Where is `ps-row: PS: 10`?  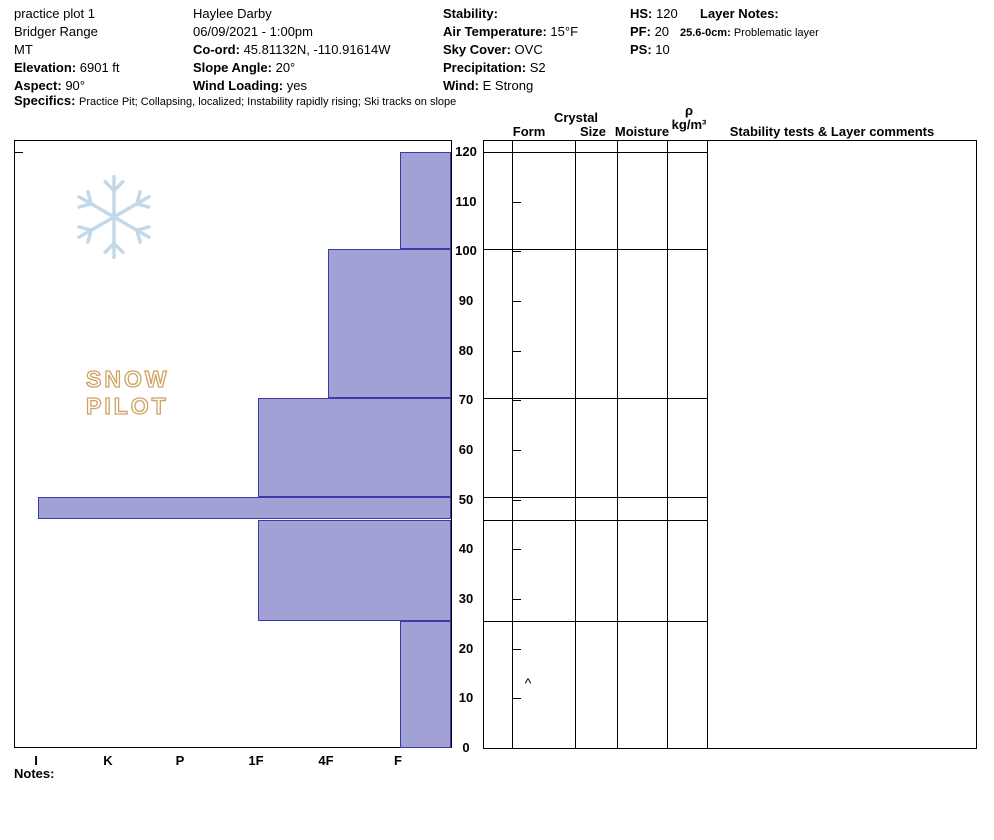
ps-row: PS: 10 is located at coordinates (650, 49).